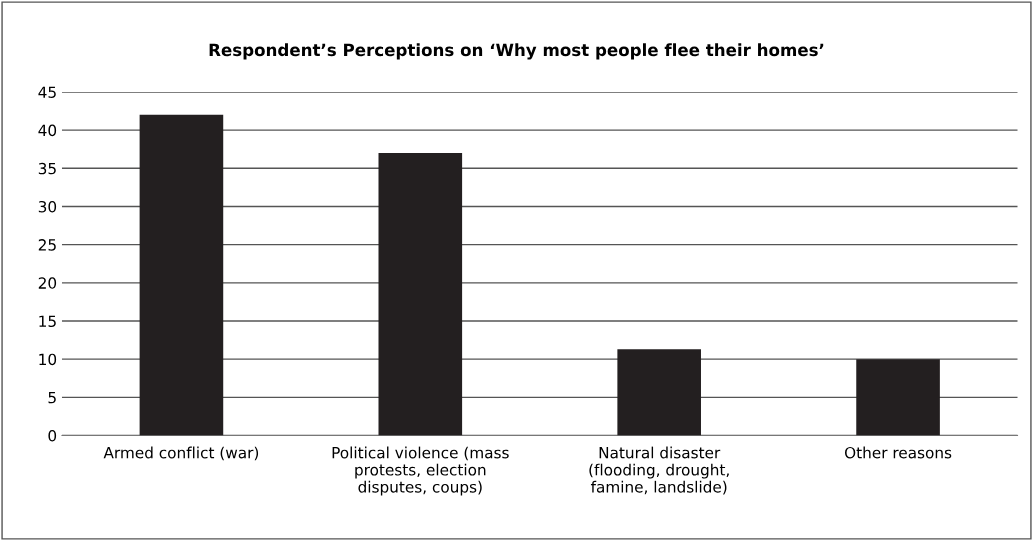 The height and width of the screenshot is (541, 1033). What do you see at coordinates (47, 92) in the screenshot?
I see `y-tick-label: 45` at bounding box center [47, 92].